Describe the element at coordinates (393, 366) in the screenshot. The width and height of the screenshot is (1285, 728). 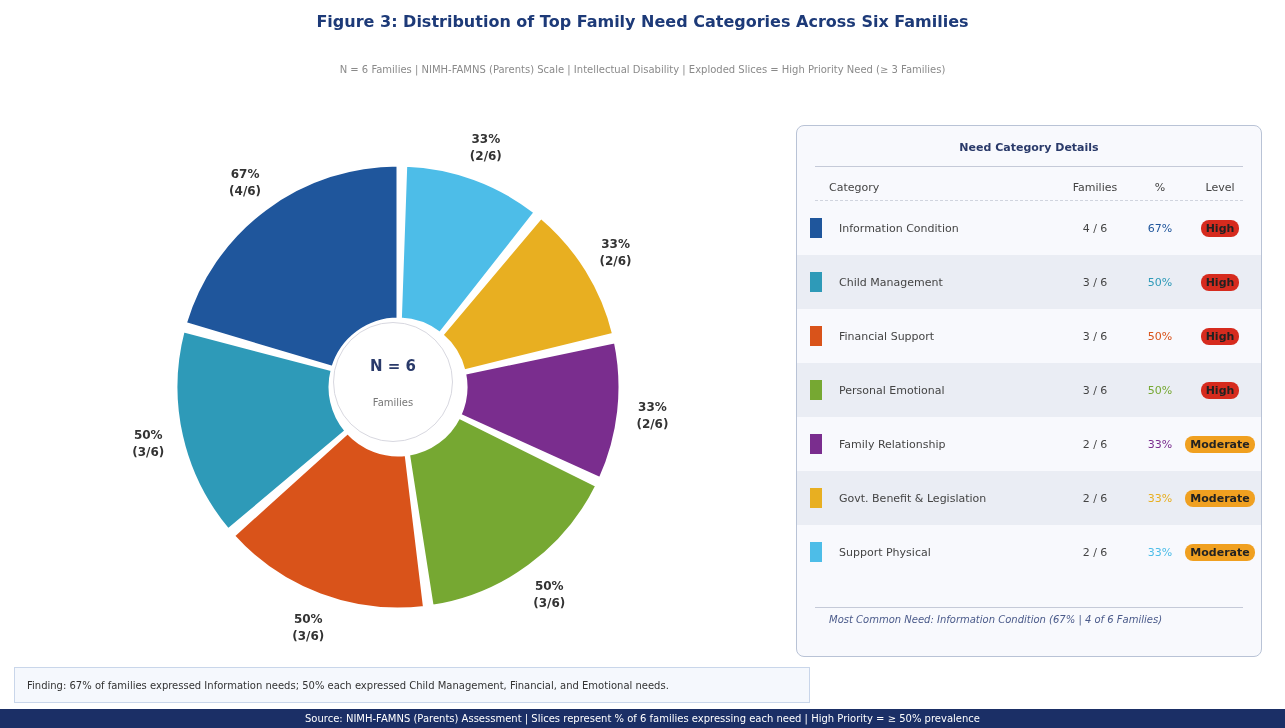
I see `text: N = 6` at that location.